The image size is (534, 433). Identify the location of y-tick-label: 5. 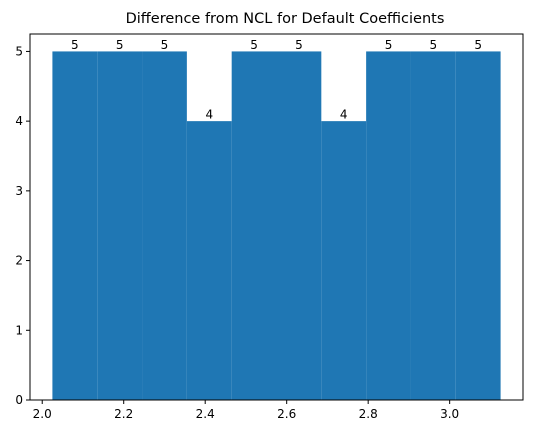
(19, 51).